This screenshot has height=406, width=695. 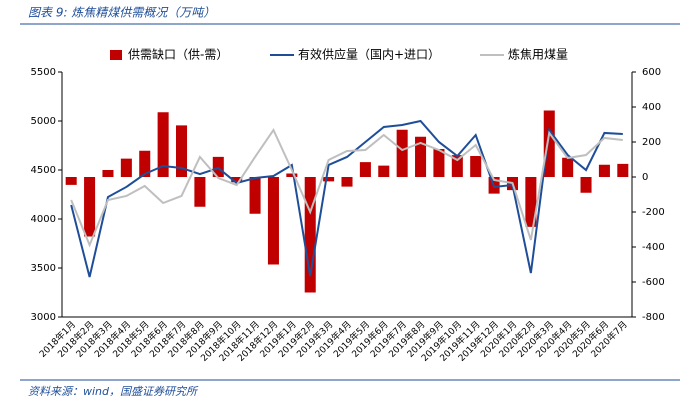 I want to click on y-tick-label: 3500, so click(x=43, y=268).